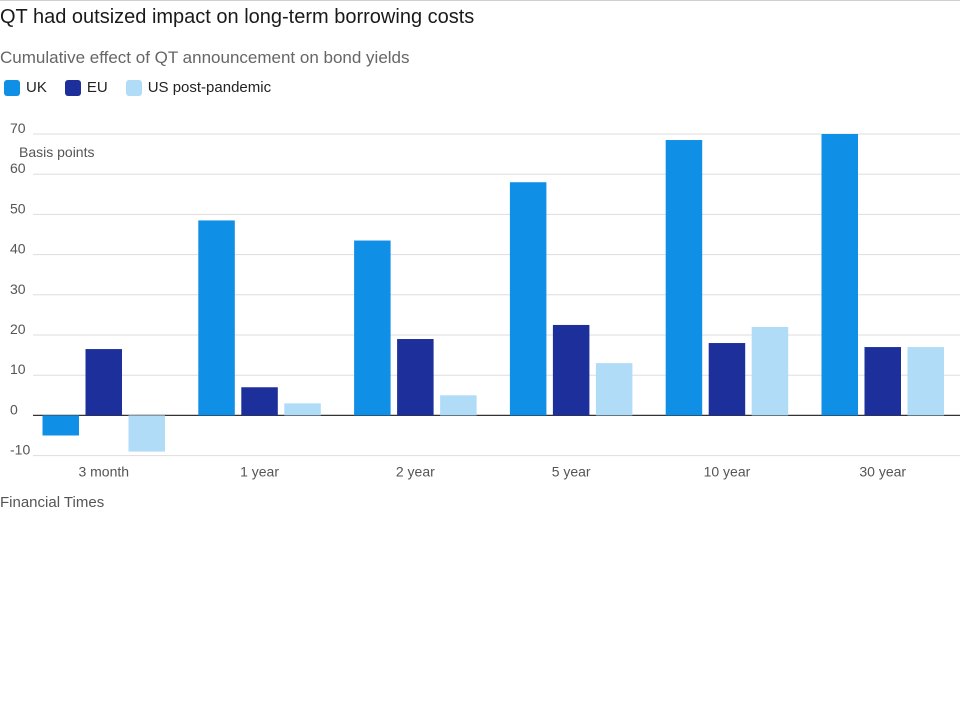 The height and width of the screenshot is (720, 960). What do you see at coordinates (614, 389) in the screenshot?
I see `bar-us-post-pandemic-5-year` at bounding box center [614, 389].